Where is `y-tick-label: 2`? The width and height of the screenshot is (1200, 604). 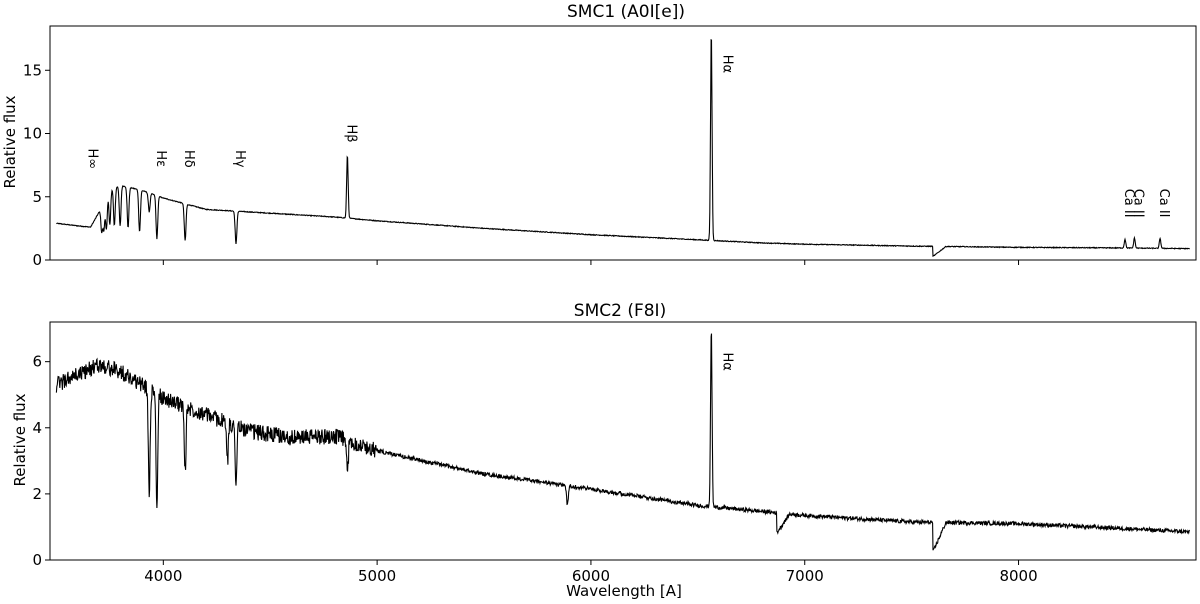
y-tick-label: 2 is located at coordinates (37, 494).